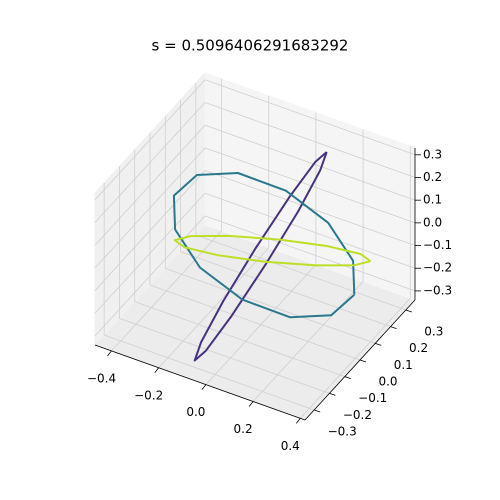 The width and height of the screenshot is (500, 500). Describe the element at coordinates (148, 395) in the screenshot. I see `x-tick-label: −0.2` at that location.